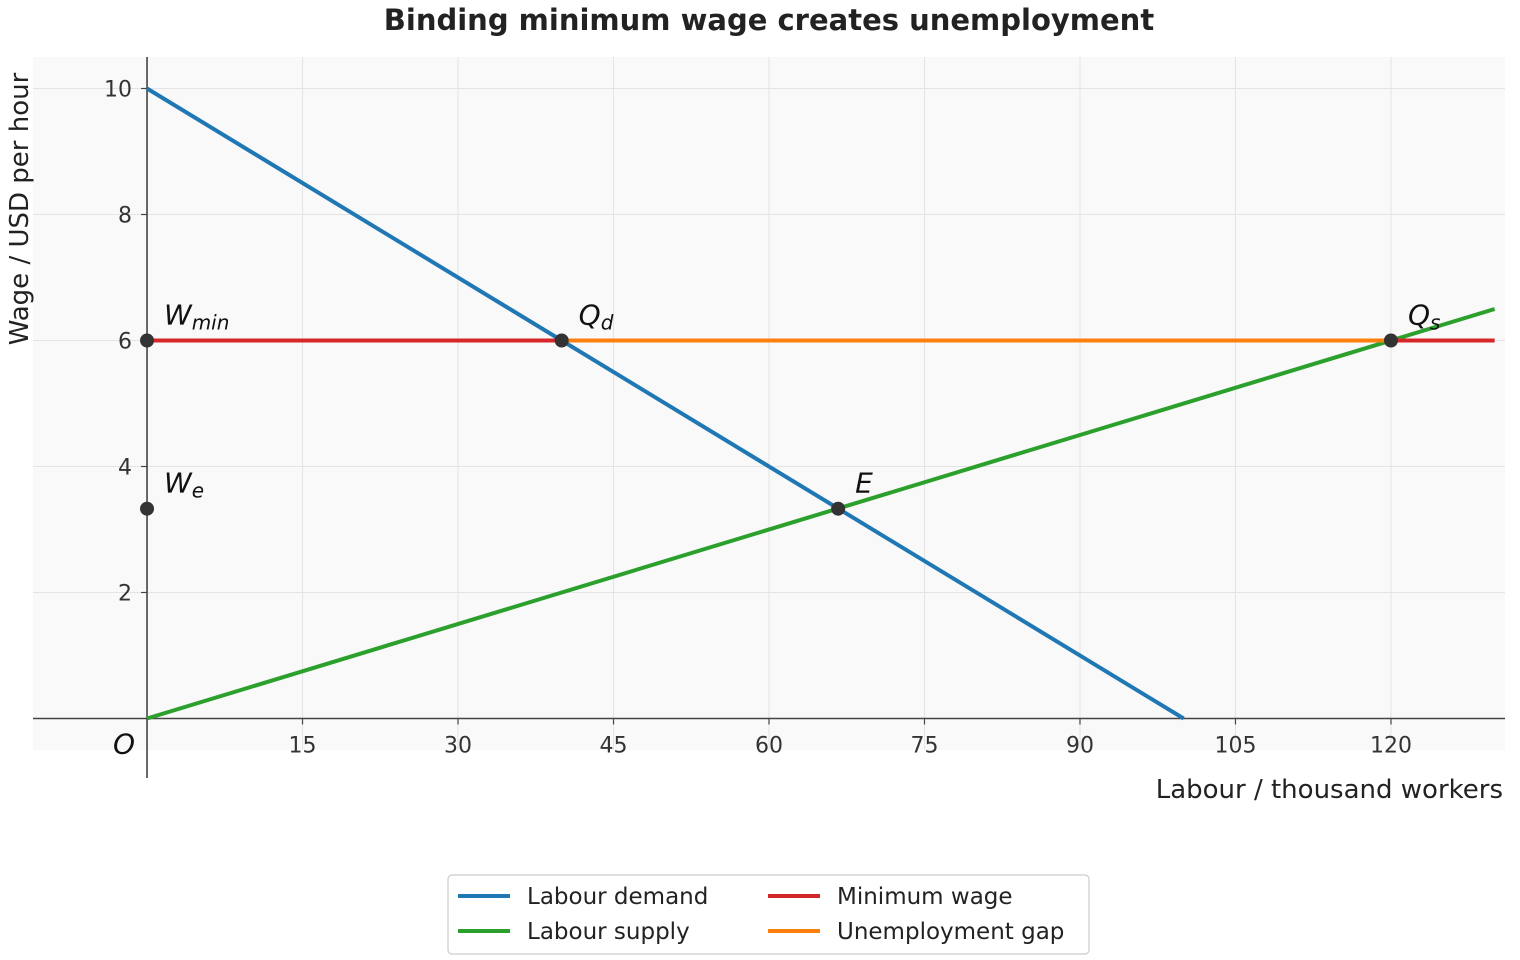 Image resolution: width=1520 pixels, height=960 pixels. Describe the element at coordinates (925, 897) in the screenshot. I see `legend-label-minimum-wage: Minimum wage` at that location.